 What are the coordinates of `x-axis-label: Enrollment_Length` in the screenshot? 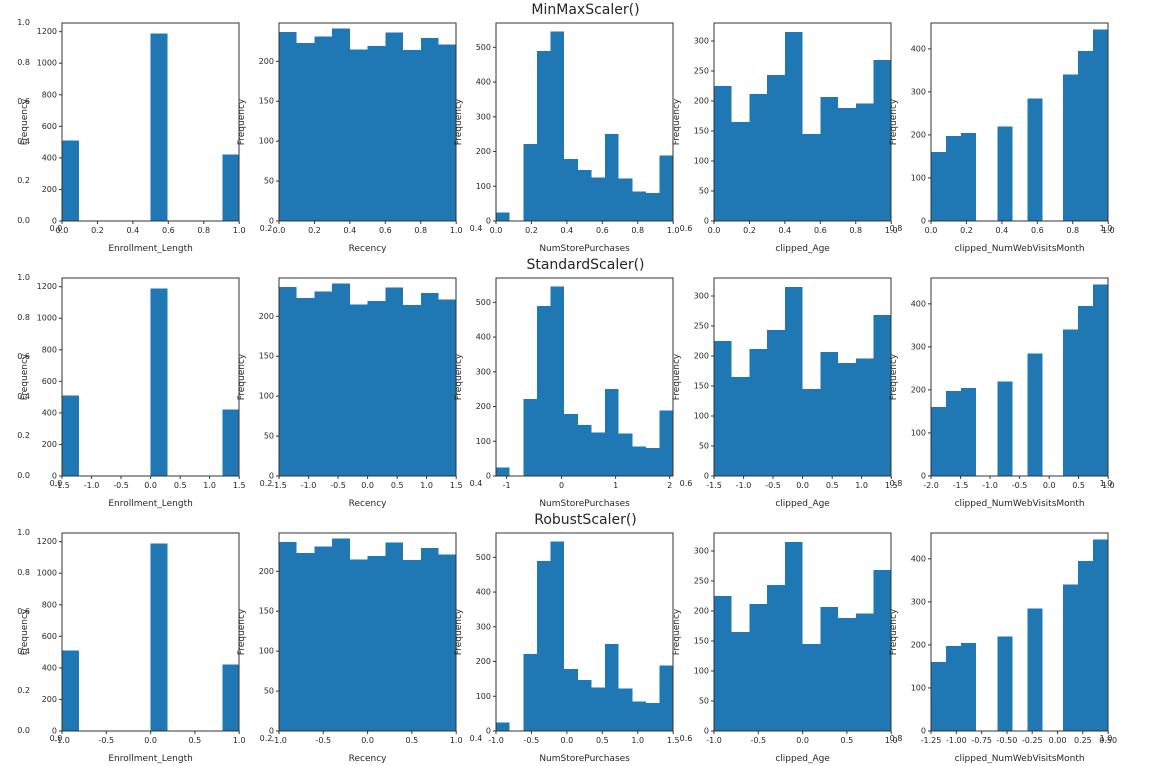 It's located at (150, 504).